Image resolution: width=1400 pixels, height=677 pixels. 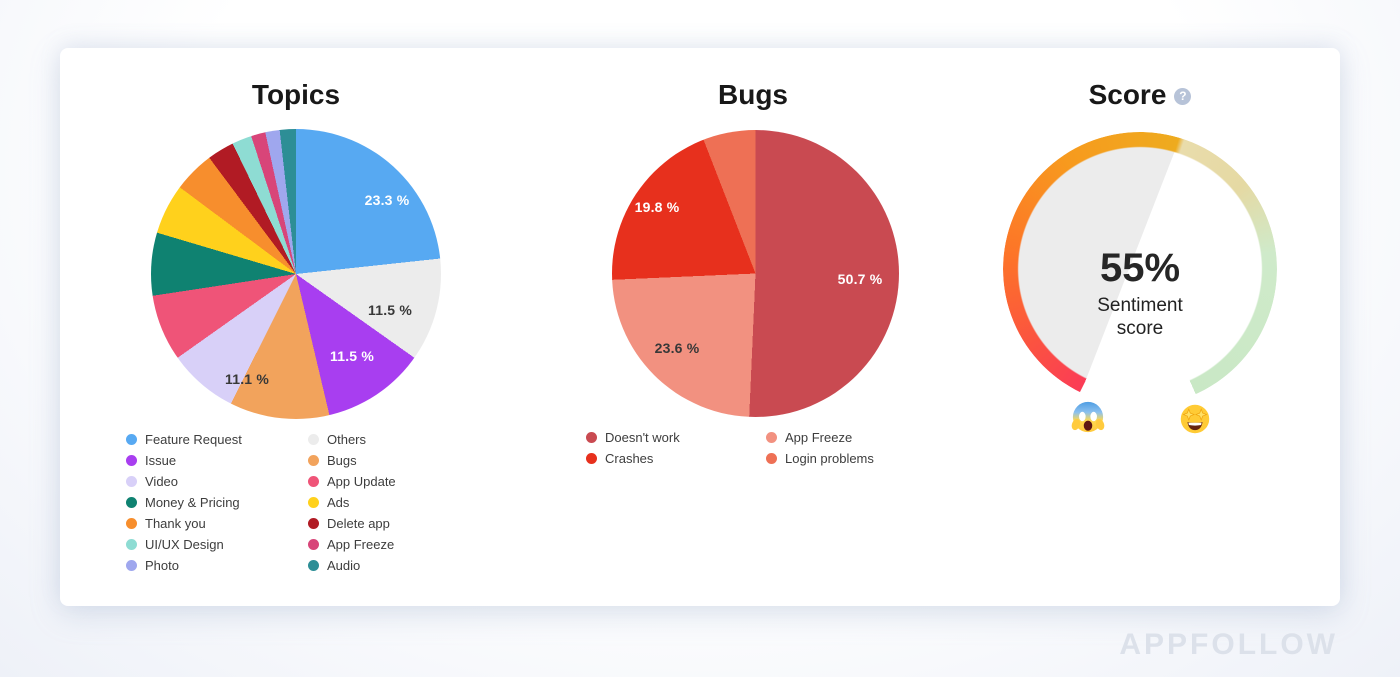 I want to click on legend-item-ads: Ads, so click(x=399, y=502).